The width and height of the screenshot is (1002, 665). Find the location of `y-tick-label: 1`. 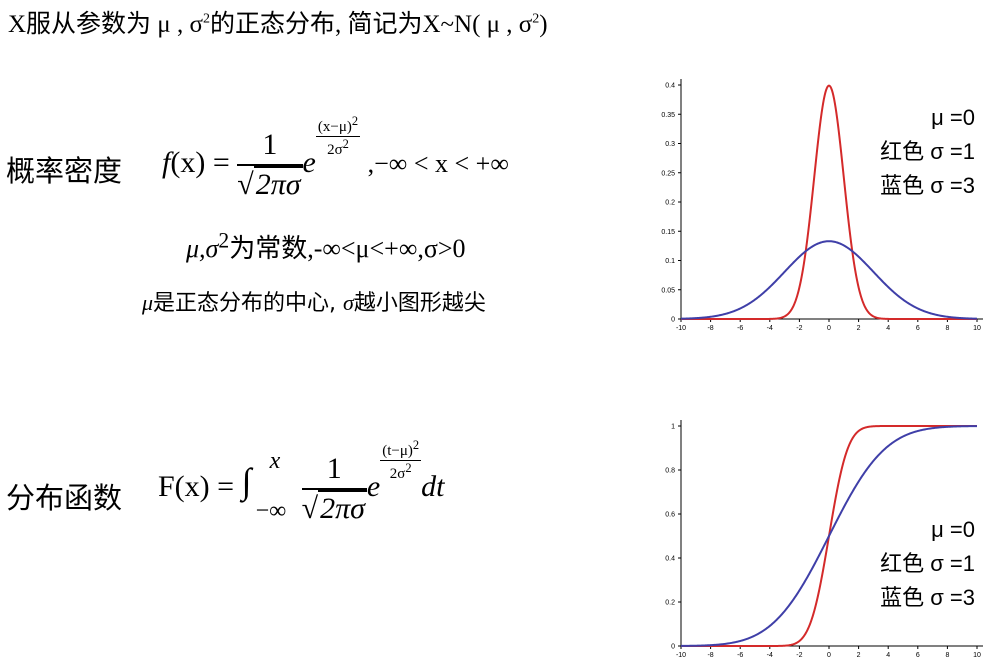

y-tick-label: 1 is located at coordinates (673, 427).